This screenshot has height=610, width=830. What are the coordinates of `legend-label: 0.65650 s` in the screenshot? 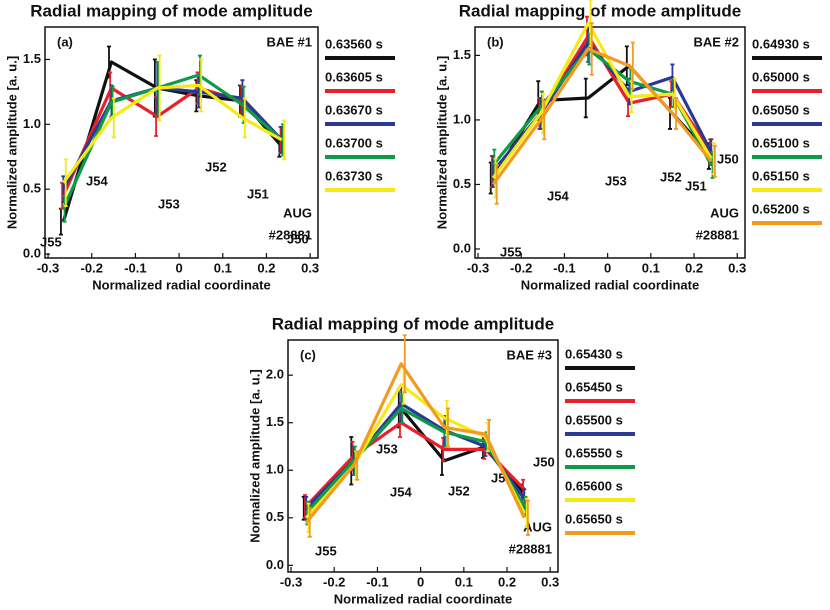 It's located at (594, 518).